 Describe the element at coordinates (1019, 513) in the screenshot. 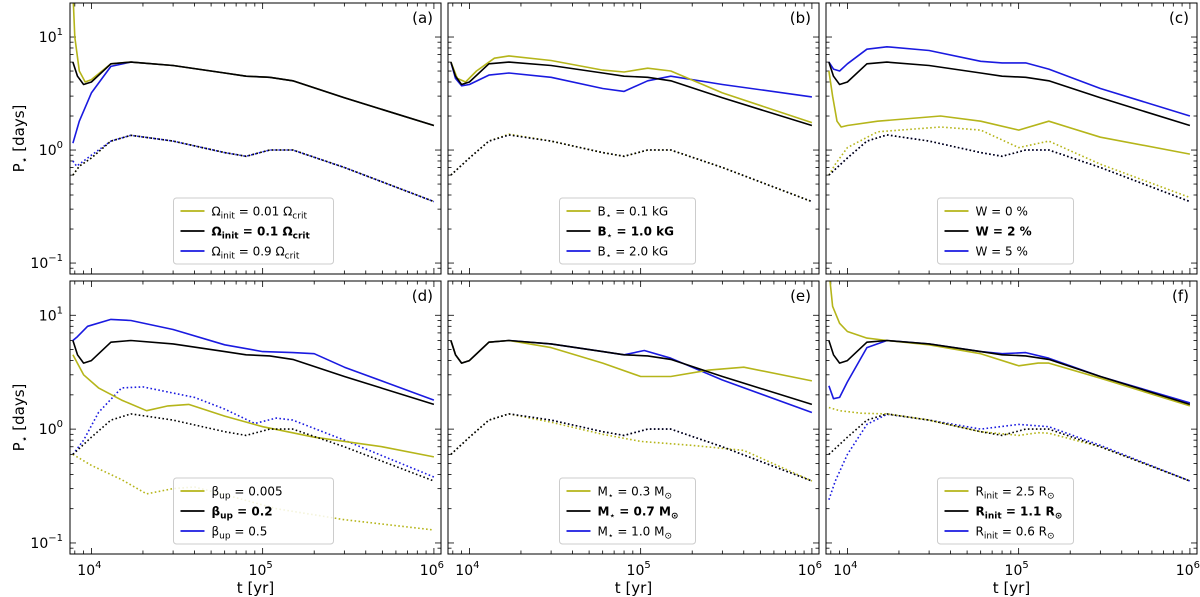

I see `legend-label: Rinit = 1.1 R⊙` at that location.